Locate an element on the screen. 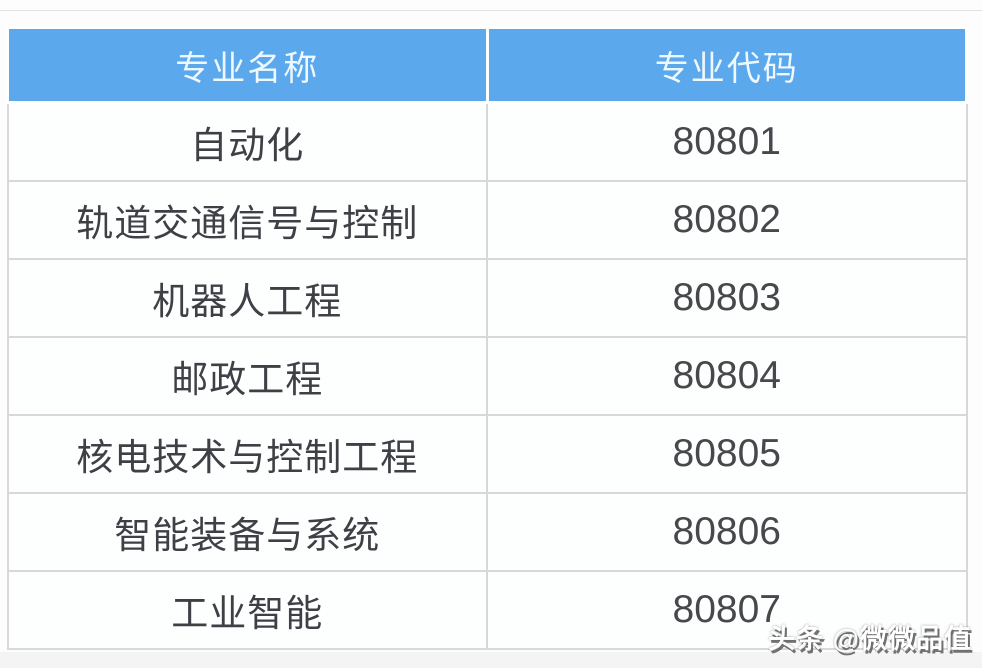 The height and width of the screenshot is (668, 982). table-row: 自动化 80801 is located at coordinates (487, 141).